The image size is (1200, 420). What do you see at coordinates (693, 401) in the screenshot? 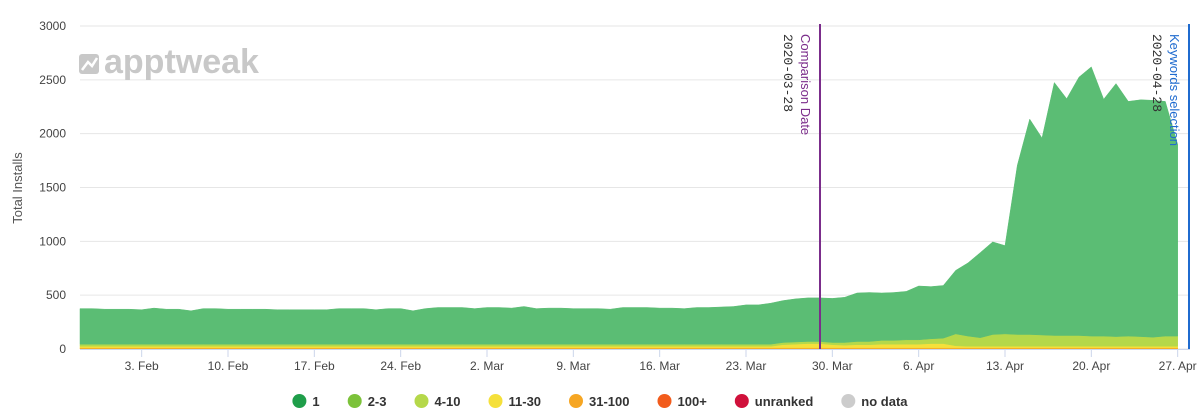
I see `legend-label: 100+` at bounding box center [693, 401].